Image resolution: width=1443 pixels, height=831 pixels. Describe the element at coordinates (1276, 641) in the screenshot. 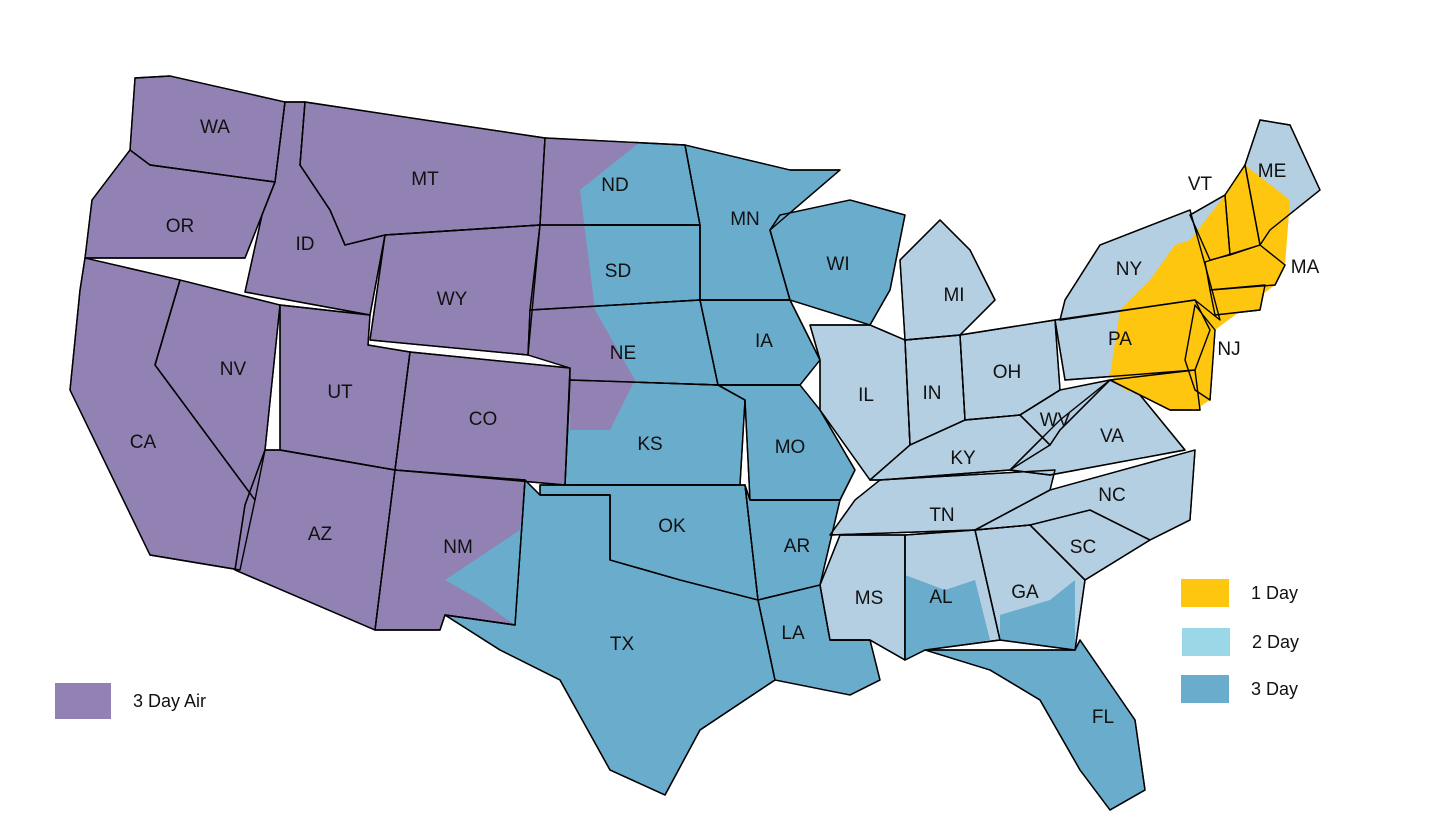

I see `legend-label: 2 Day` at that location.